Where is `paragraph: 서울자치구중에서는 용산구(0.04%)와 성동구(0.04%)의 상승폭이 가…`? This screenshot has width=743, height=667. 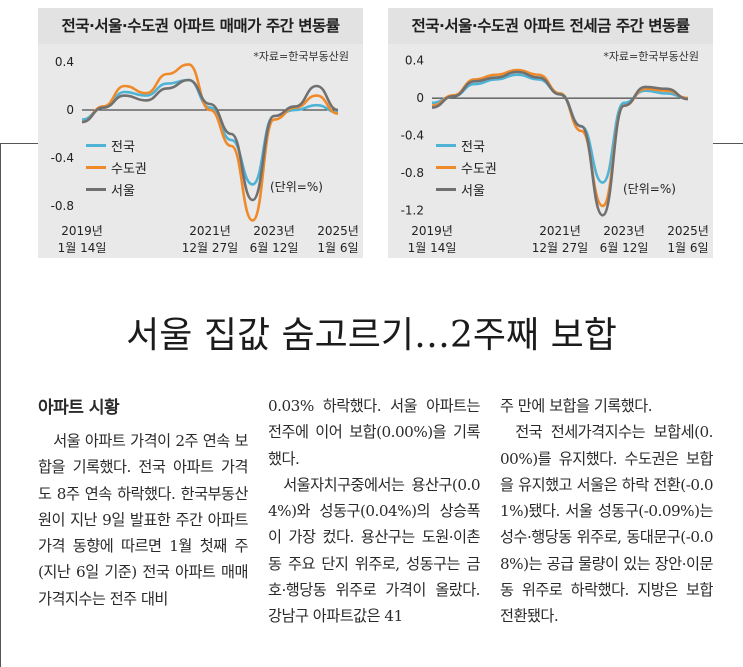 paragraph: 서울자치구중에서는 용산구(0.04%)와 성동구(0.04%)의 상승폭이 가… is located at coordinates (374, 550).